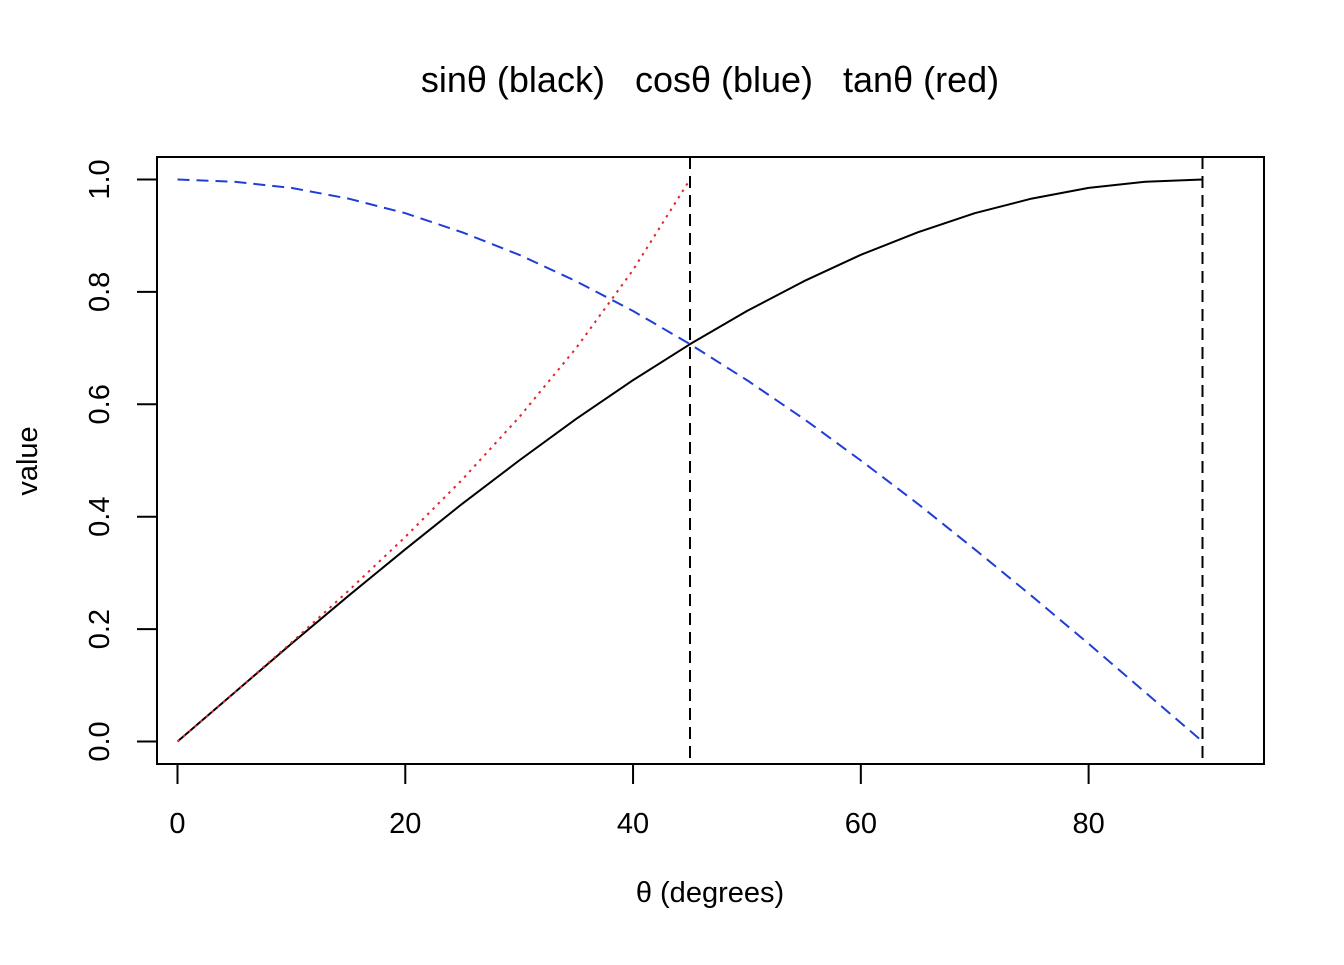 This screenshot has width=1344, height=965. What do you see at coordinates (633, 824) in the screenshot?
I see `x-tick-label: 40` at bounding box center [633, 824].